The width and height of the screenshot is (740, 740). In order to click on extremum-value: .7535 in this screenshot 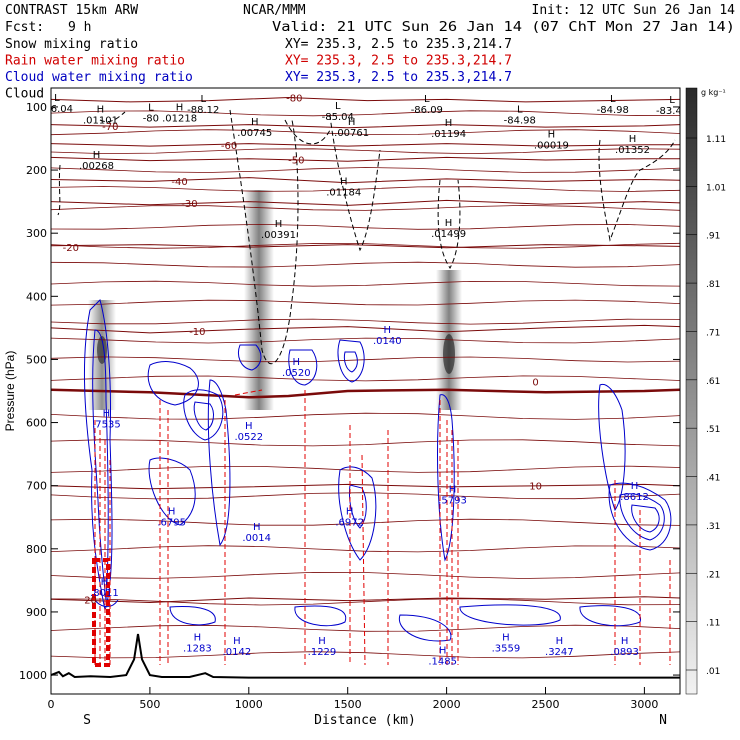, I will do `click(106, 425)`.